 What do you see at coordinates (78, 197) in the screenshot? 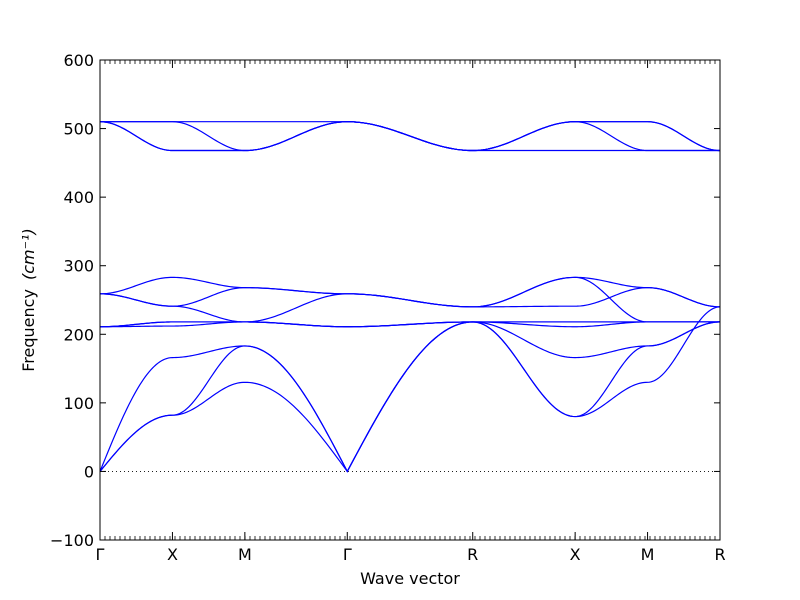
I see `y-tick-label: 400` at bounding box center [78, 197].